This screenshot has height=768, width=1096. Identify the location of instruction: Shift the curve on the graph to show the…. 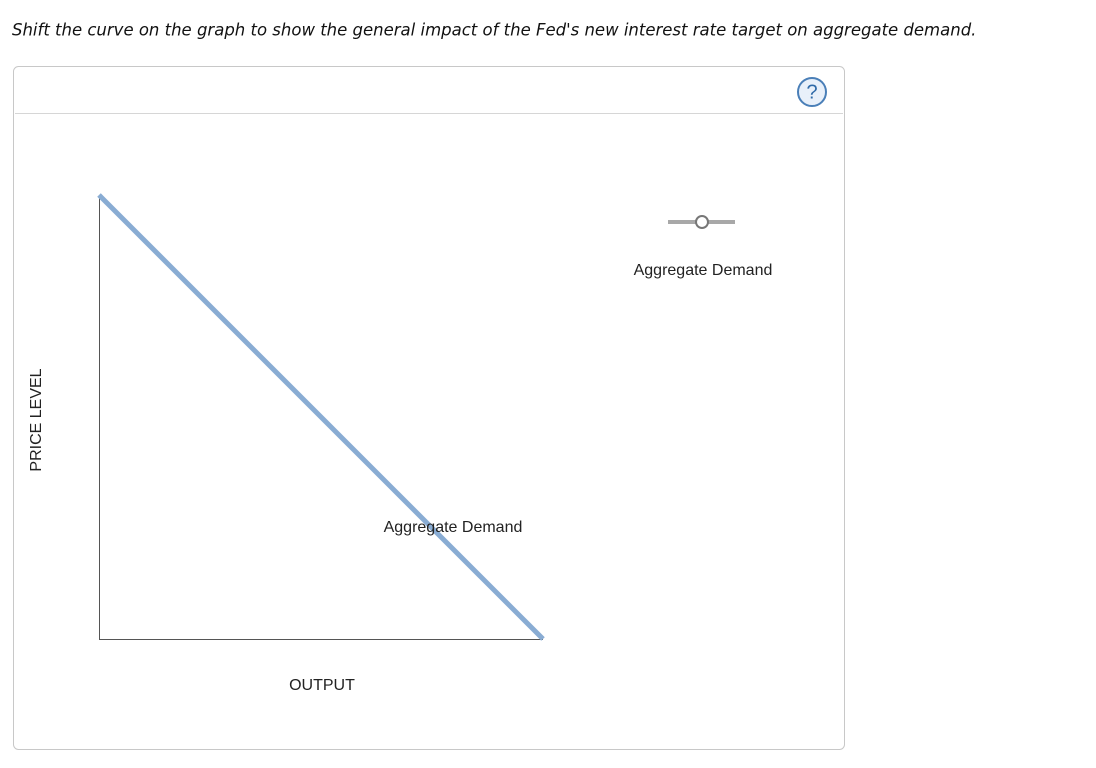
(494, 30).